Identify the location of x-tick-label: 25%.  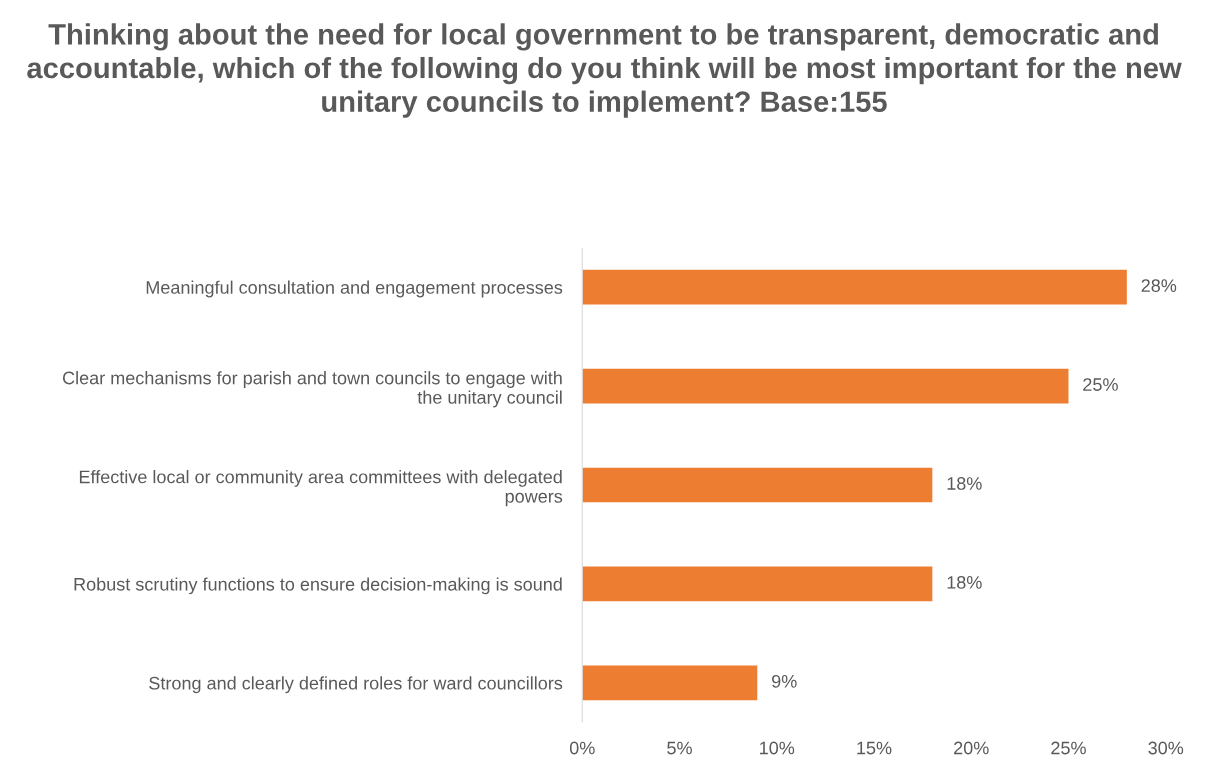
(1068, 748).